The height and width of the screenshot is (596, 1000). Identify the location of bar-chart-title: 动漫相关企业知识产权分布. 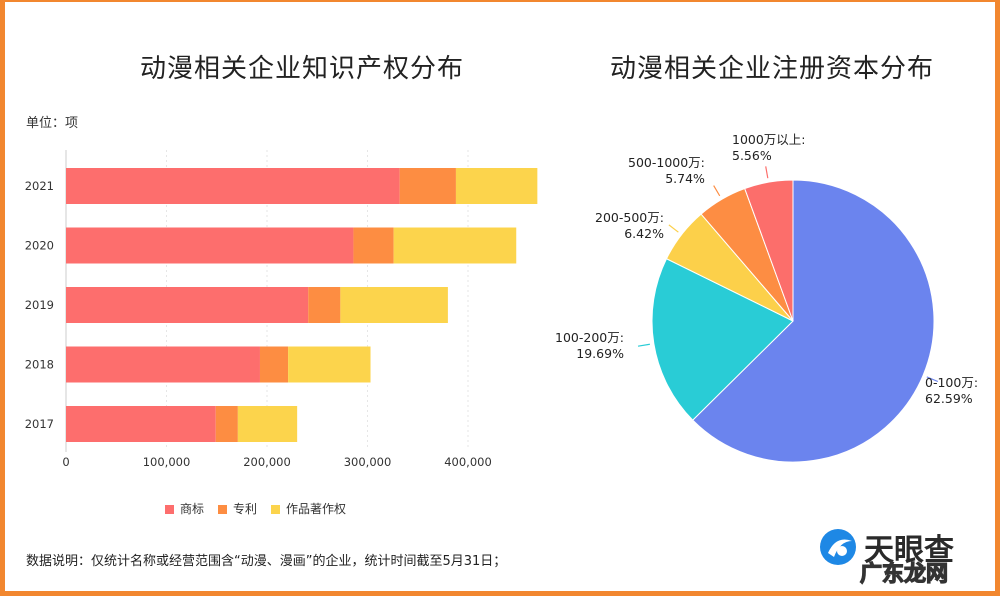
(302, 69).